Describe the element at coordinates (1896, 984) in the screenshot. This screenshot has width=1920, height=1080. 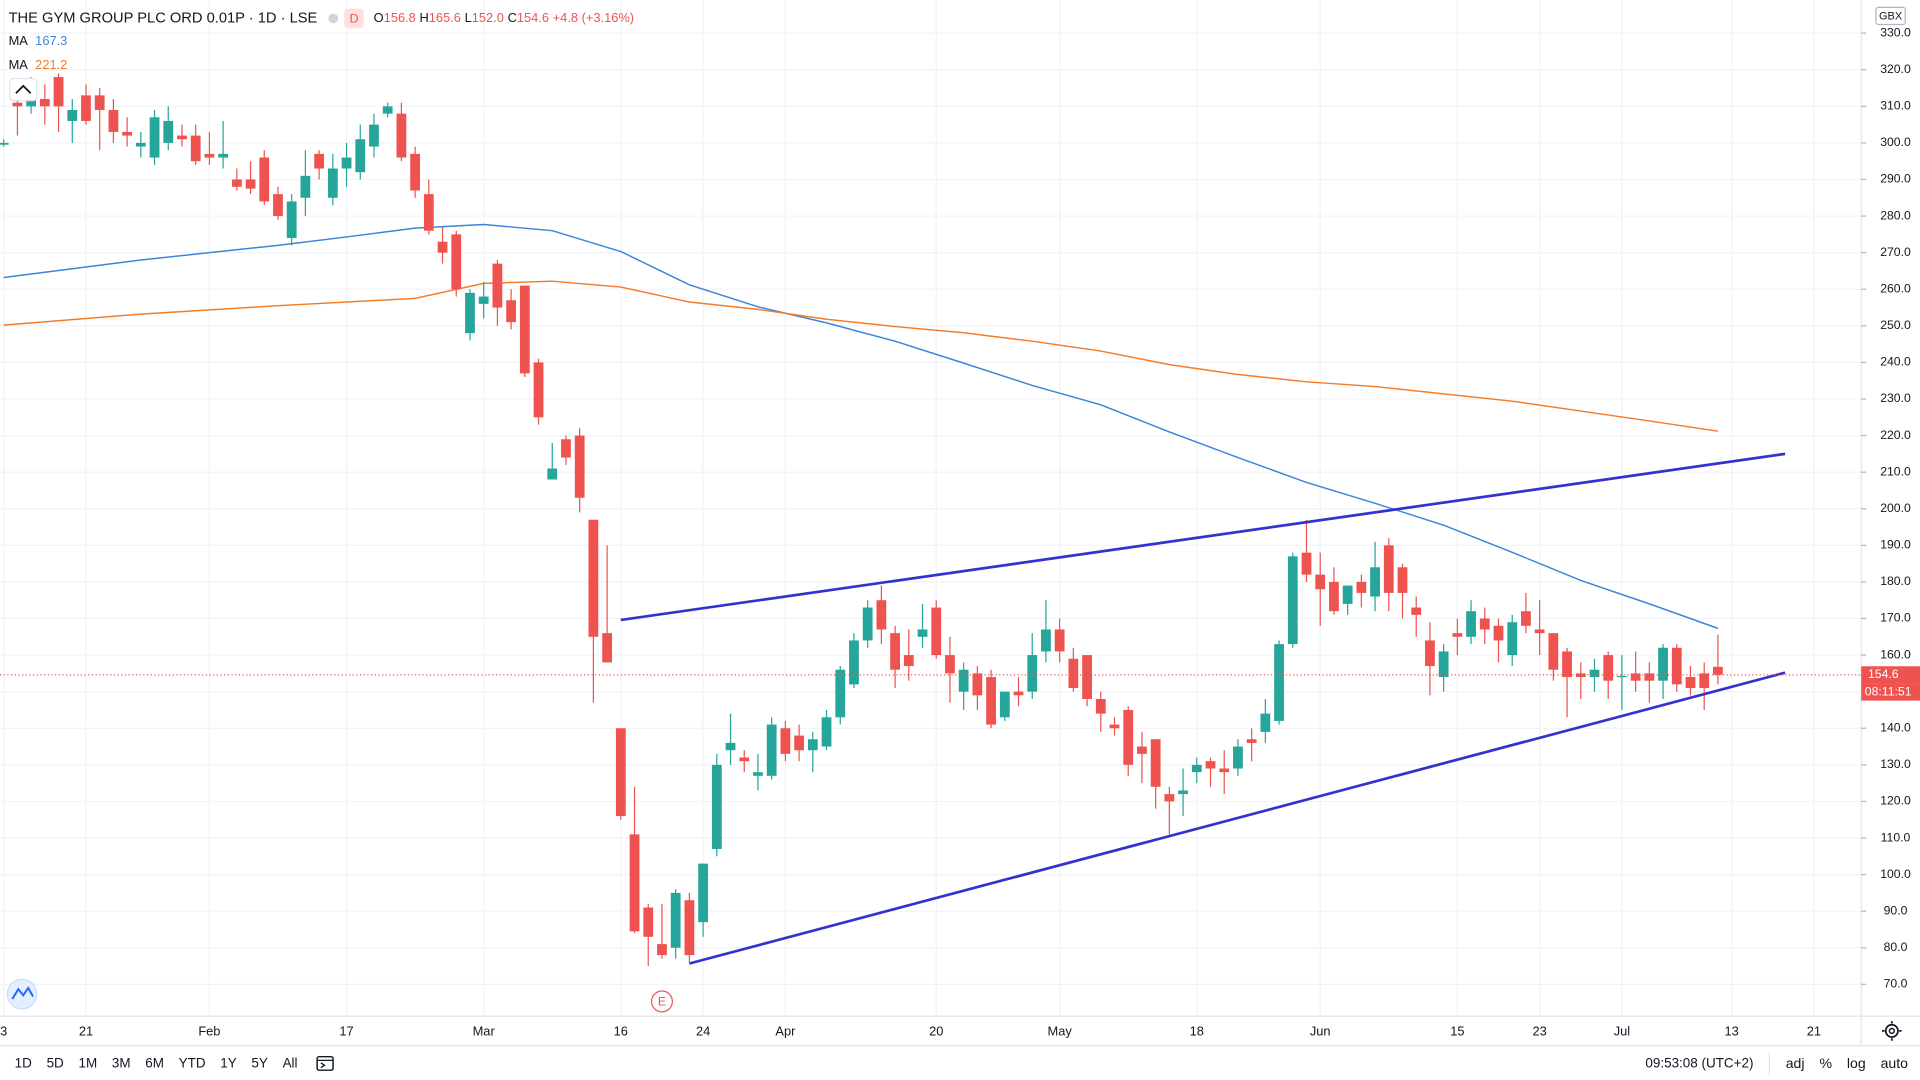
I see `y-tick-label: 70.0` at that location.